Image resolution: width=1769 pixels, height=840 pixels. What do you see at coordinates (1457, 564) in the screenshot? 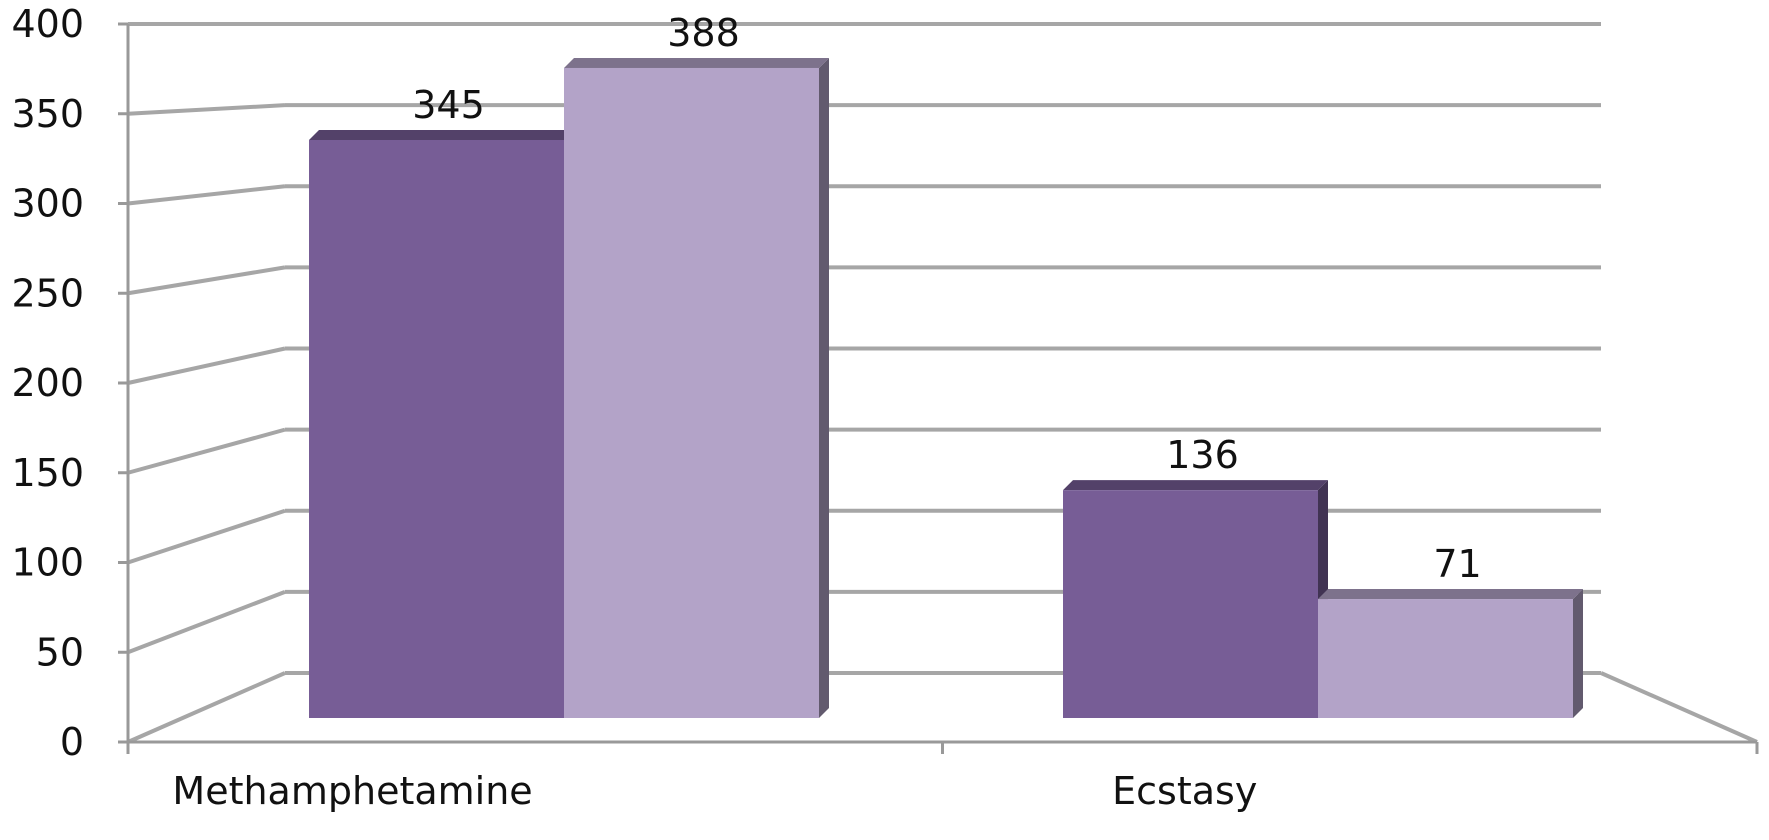
I see `data-label: 71` at bounding box center [1457, 564].